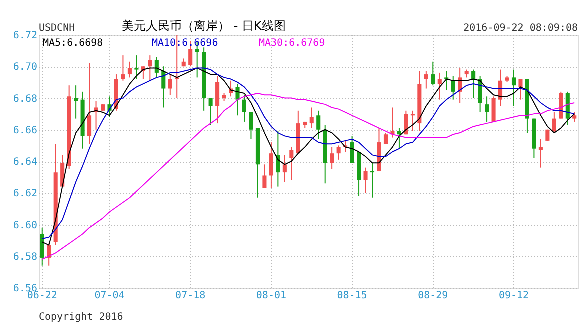 The height and width of the screenshot is (329, 586). Describe the element at coordinates (25, 257) in the screenshot. I see `y-tick-label: 6.58` at that location.